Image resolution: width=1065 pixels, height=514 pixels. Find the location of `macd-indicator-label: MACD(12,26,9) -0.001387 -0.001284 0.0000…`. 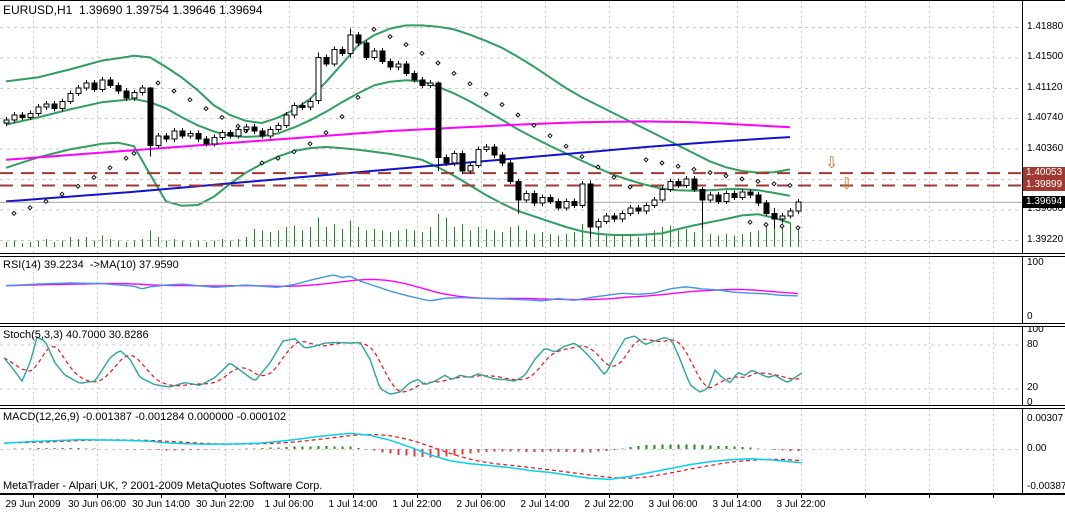

macd-indicator-label: MACD(12,26,9) -0.001387 -0.001284 0.0000… is located at coordinates (145, 417).